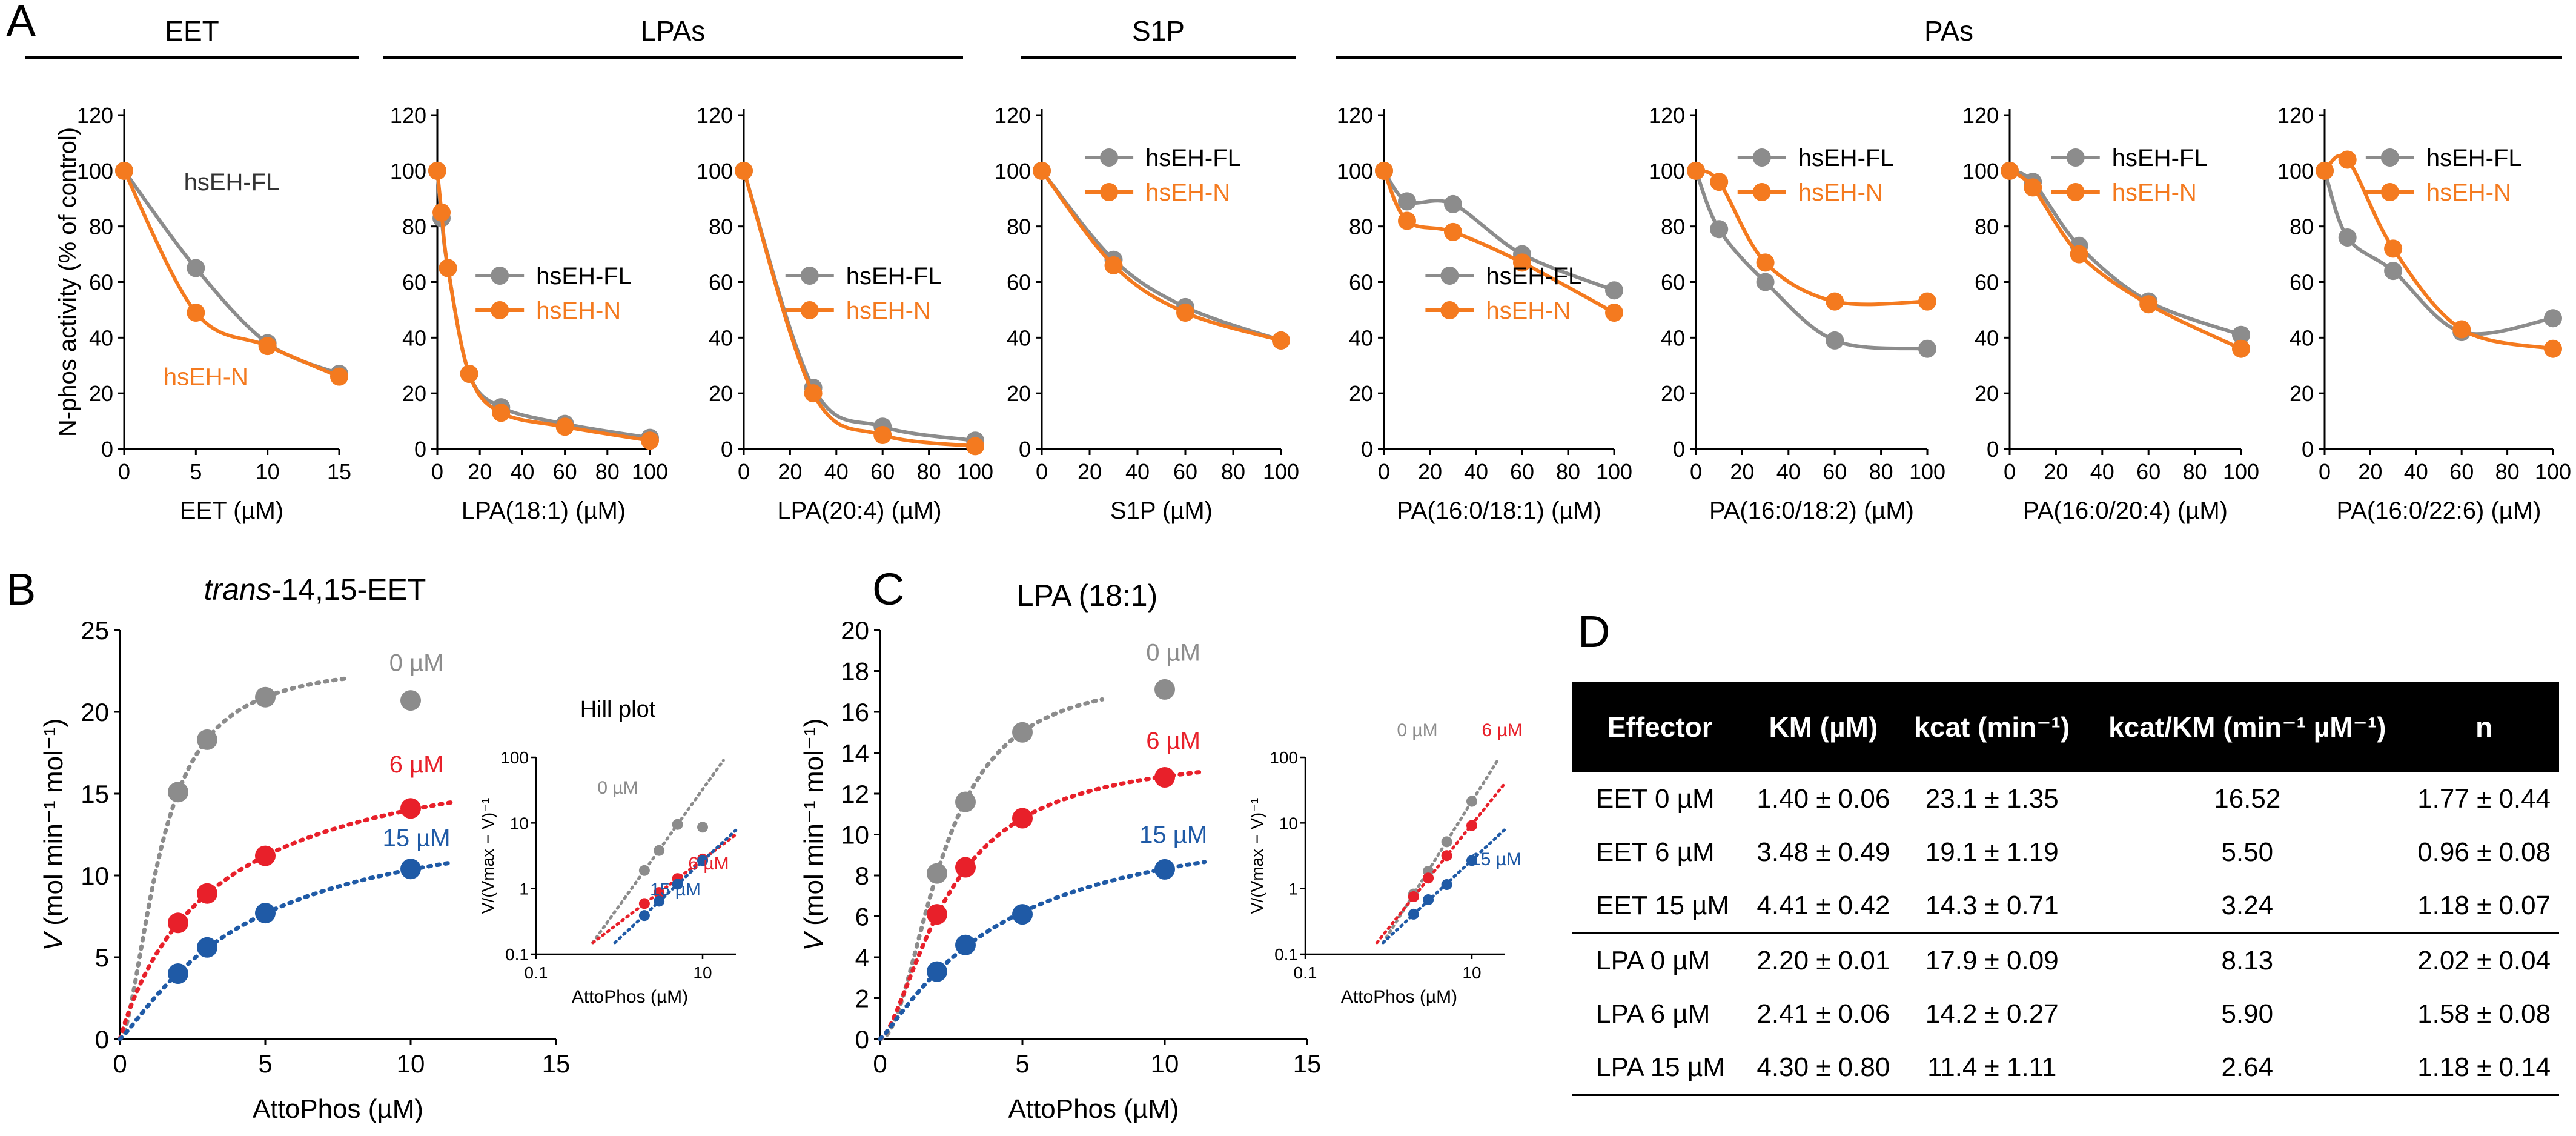 This screenshot has width=2576, height=1136. What do you see at coordinates (1660, 960) in the screenshot?
I see `cell-effector: LPA 0 µM` at bounding box center [1660, 960].